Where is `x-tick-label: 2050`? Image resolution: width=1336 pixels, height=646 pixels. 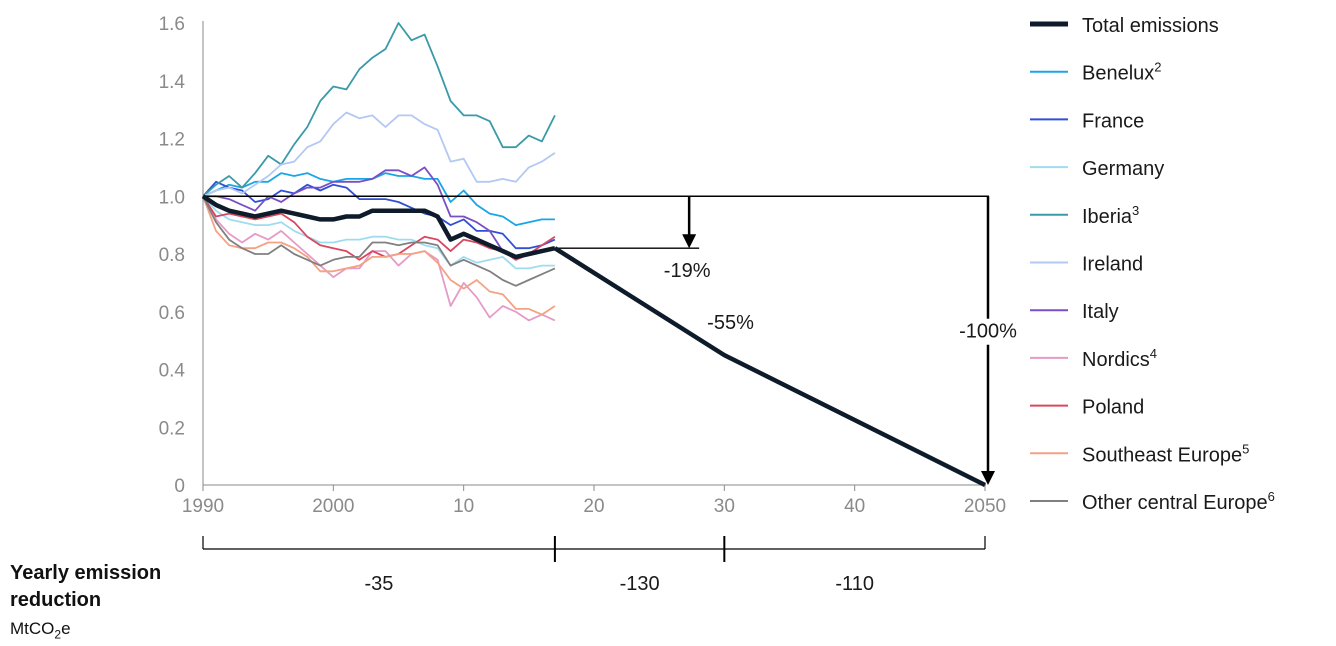 x-tick-label: 2050 is located at coordinates (985, 506).